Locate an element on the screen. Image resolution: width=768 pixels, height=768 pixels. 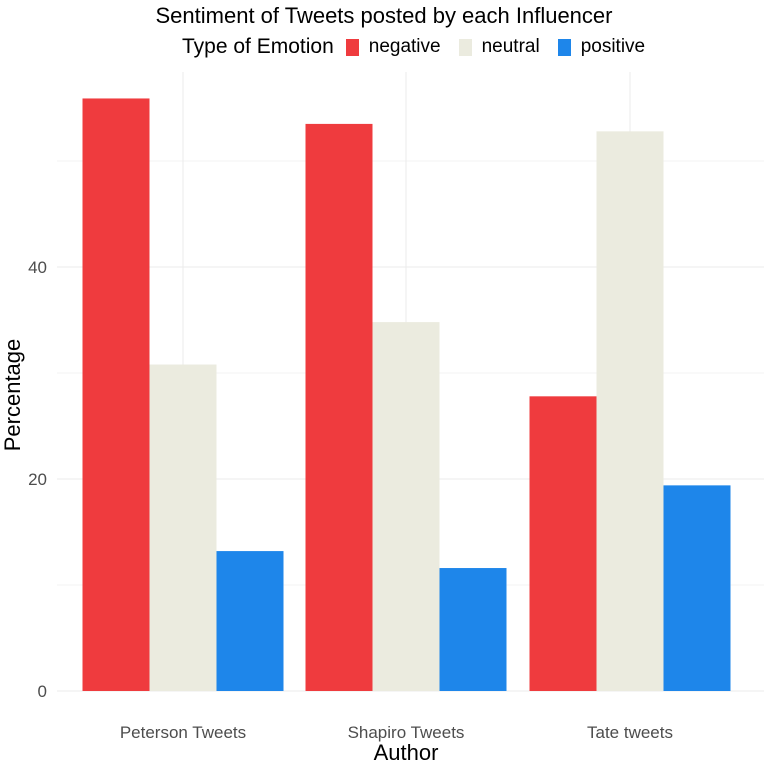
y-tick-label: 40 is located at coordinates (37, 267).